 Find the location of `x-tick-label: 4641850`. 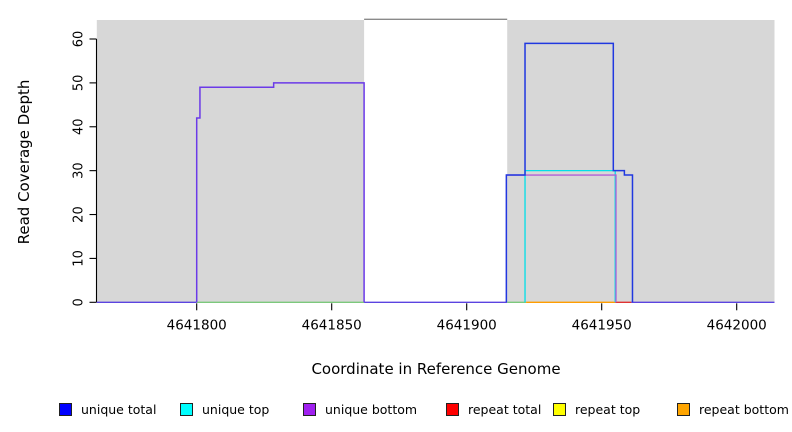

x-tick-label: 4641850 is located at coordinates (332, 325).